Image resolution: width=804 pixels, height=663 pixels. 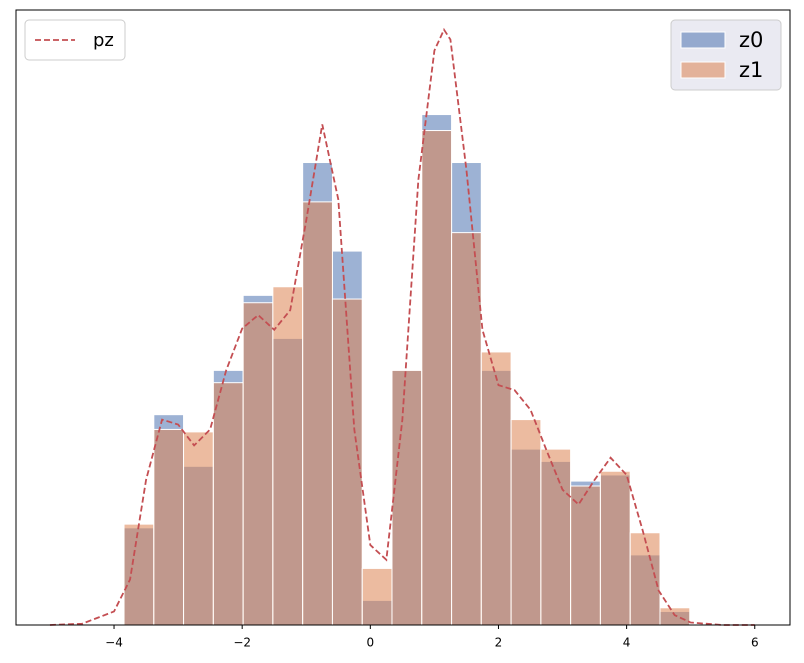 I want to click on legend-box, so click(x=726, y=55).